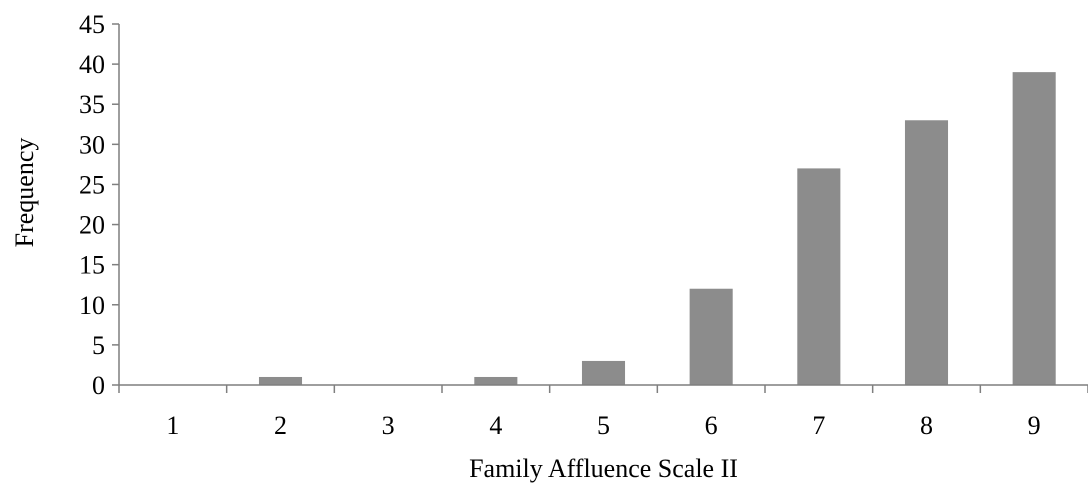 The width and height of the screenshot is (1088, 491). What do you see at coordinates (92, 225) in the screenshot?
I see `y-tick-label: 20` at bounding box center [92, 225].